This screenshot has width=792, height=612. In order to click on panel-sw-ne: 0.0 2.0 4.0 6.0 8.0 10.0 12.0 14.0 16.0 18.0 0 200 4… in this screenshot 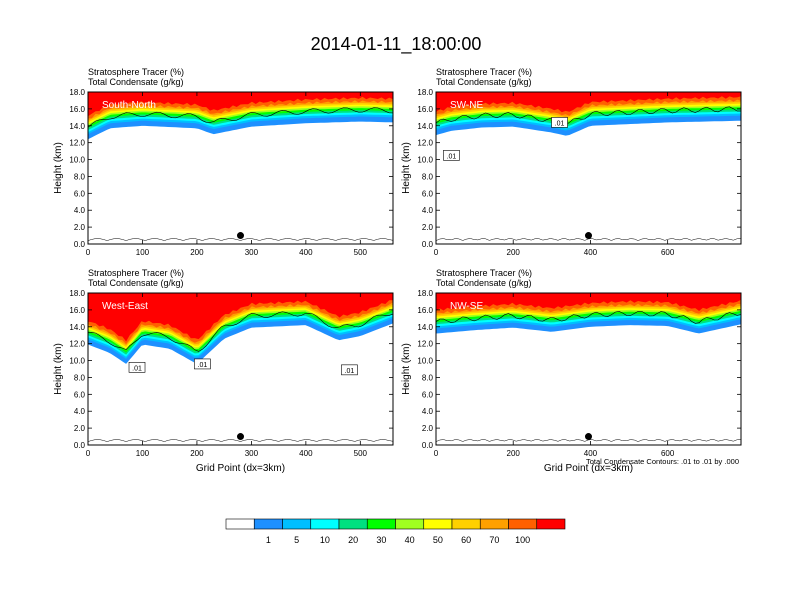, I will do `click(571, 162)`.